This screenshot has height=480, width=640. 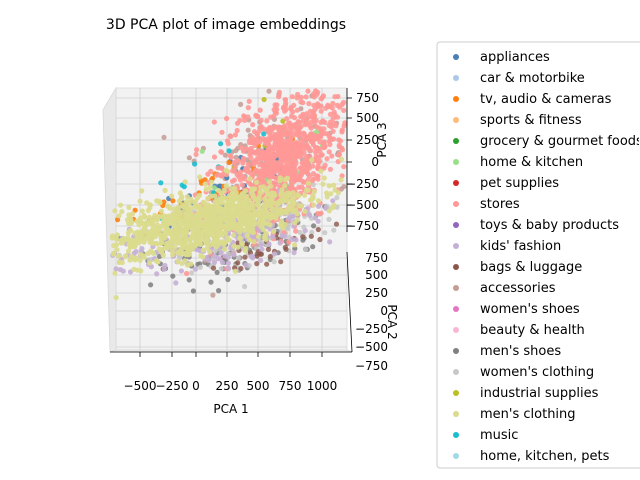 What do you see at coordinates (531, 267) in the screenshot?
I see `legend-label: bags & luggage` at bounding box center [531, 267].